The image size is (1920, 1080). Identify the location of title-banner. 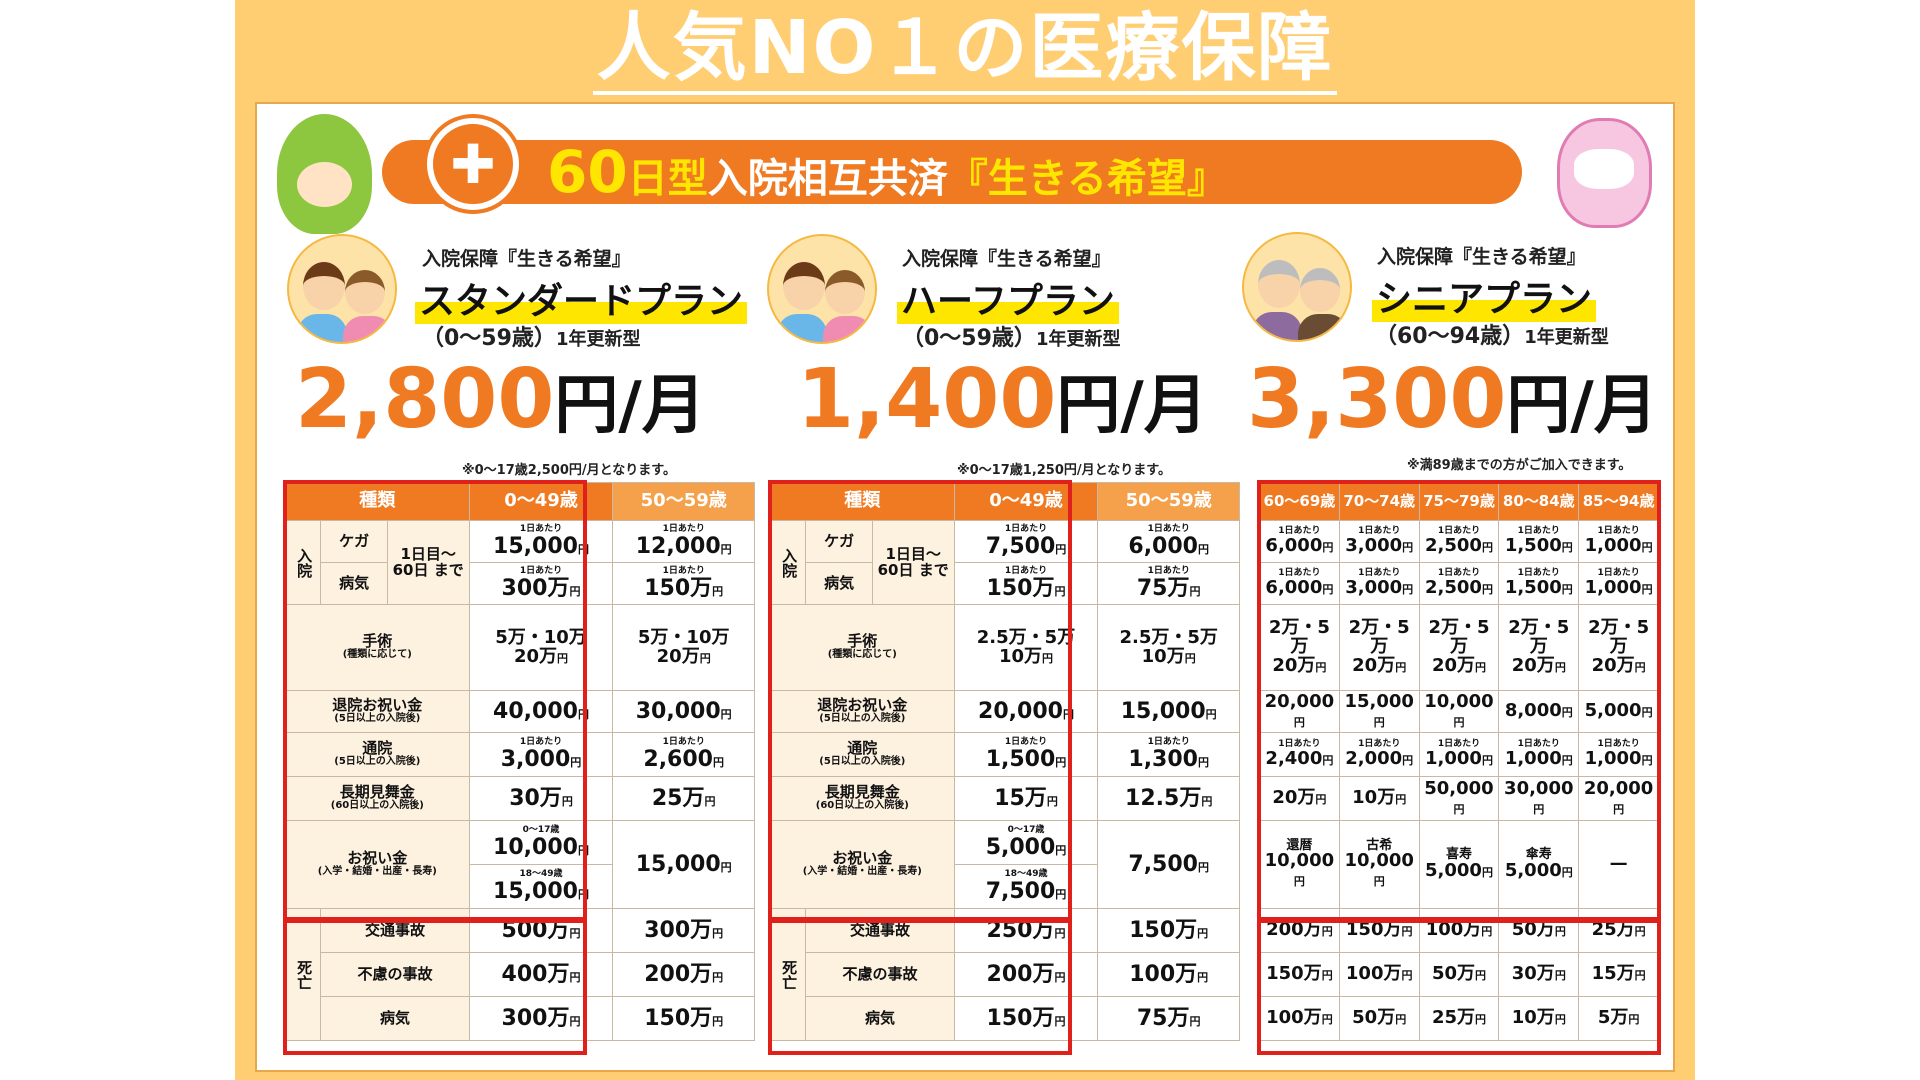
(952, 172).